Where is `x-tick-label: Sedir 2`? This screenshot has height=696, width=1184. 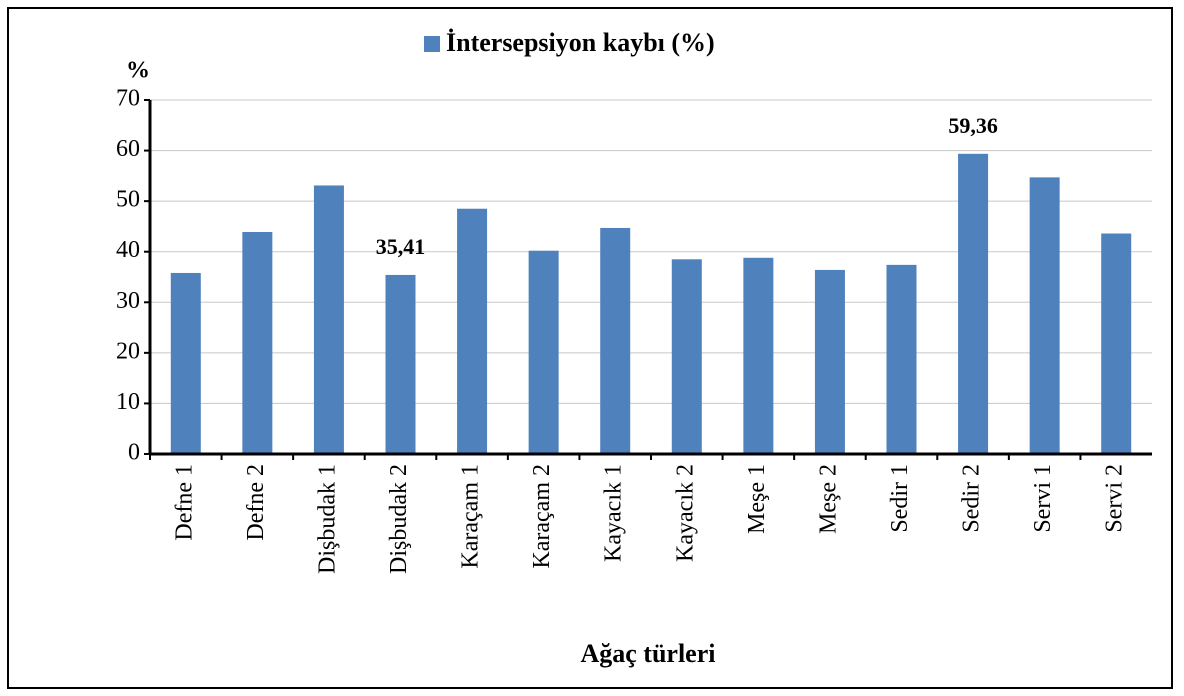
x-tick-label: Sedir 2 is located at coordinates (972, 498).